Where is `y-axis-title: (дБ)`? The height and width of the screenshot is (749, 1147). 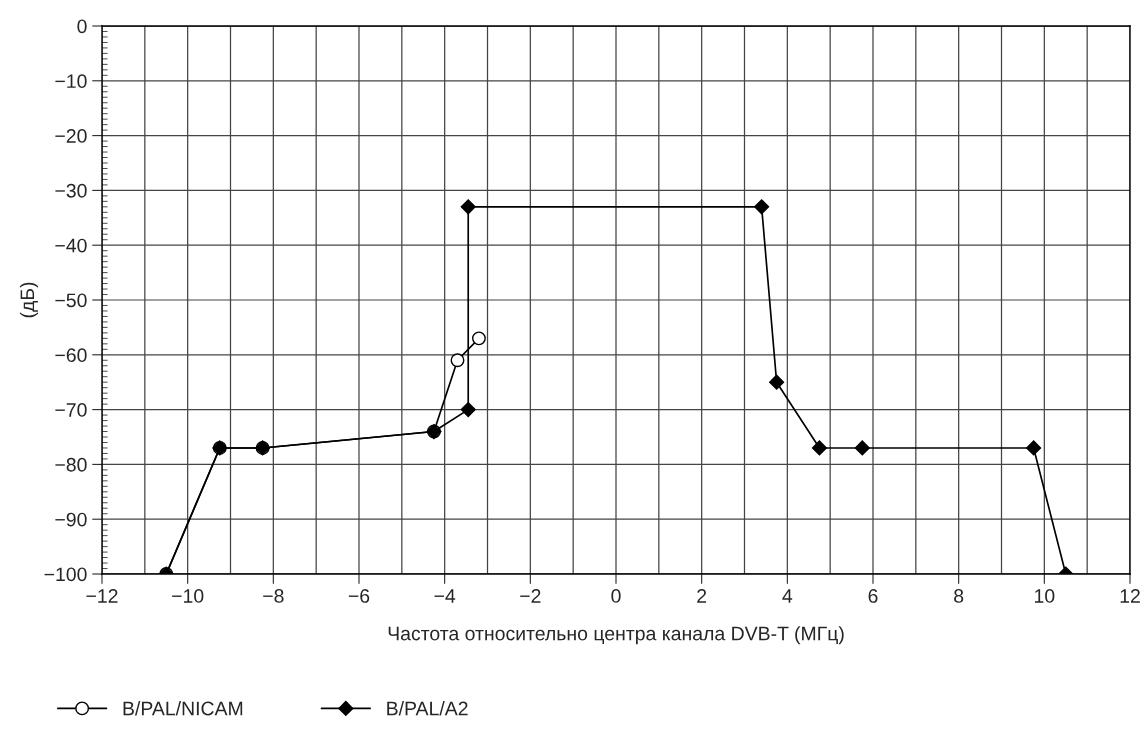
y-axis-title: (дБ) is located at coordinates (29, 300).